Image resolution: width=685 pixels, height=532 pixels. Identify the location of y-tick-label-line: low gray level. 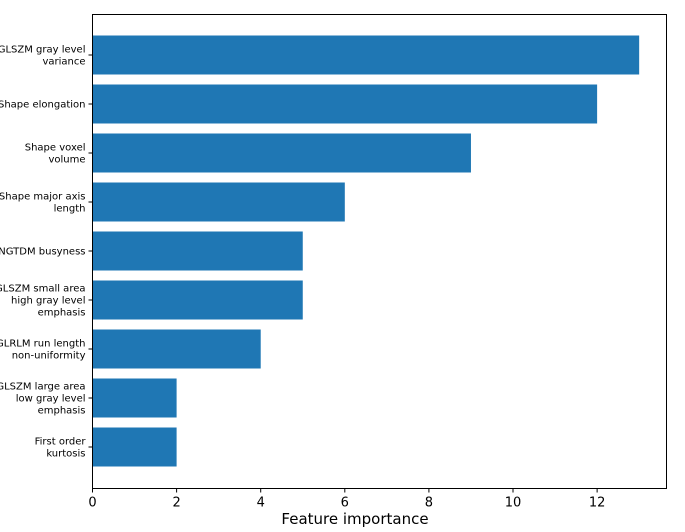
(51, 399).